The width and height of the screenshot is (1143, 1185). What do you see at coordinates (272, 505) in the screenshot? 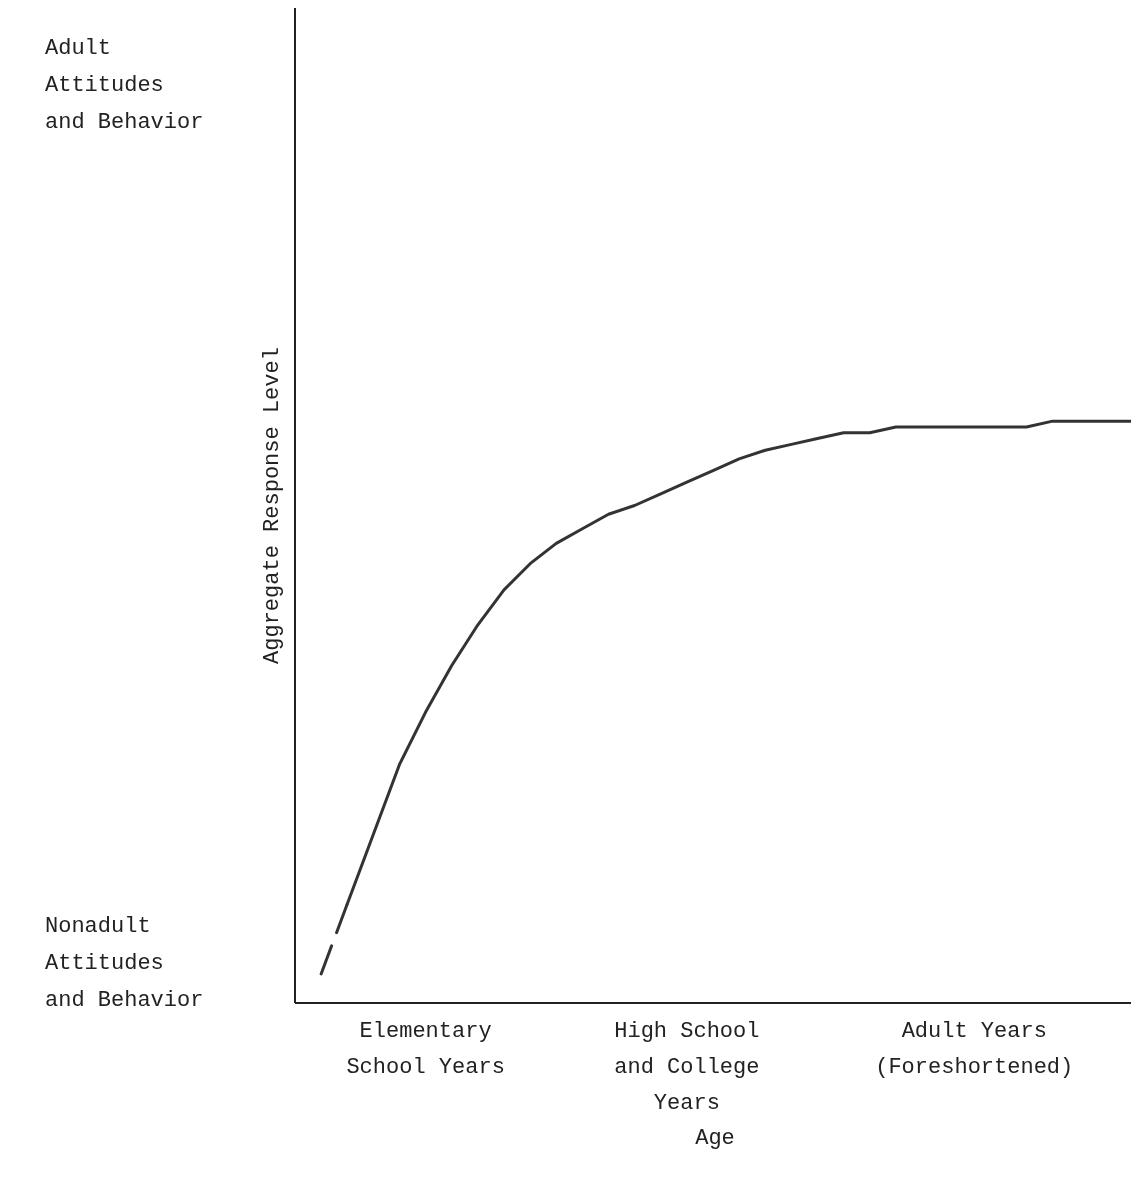
I see `y-axis-title: Aggregate Response Level` at bounding box center [272, 505].